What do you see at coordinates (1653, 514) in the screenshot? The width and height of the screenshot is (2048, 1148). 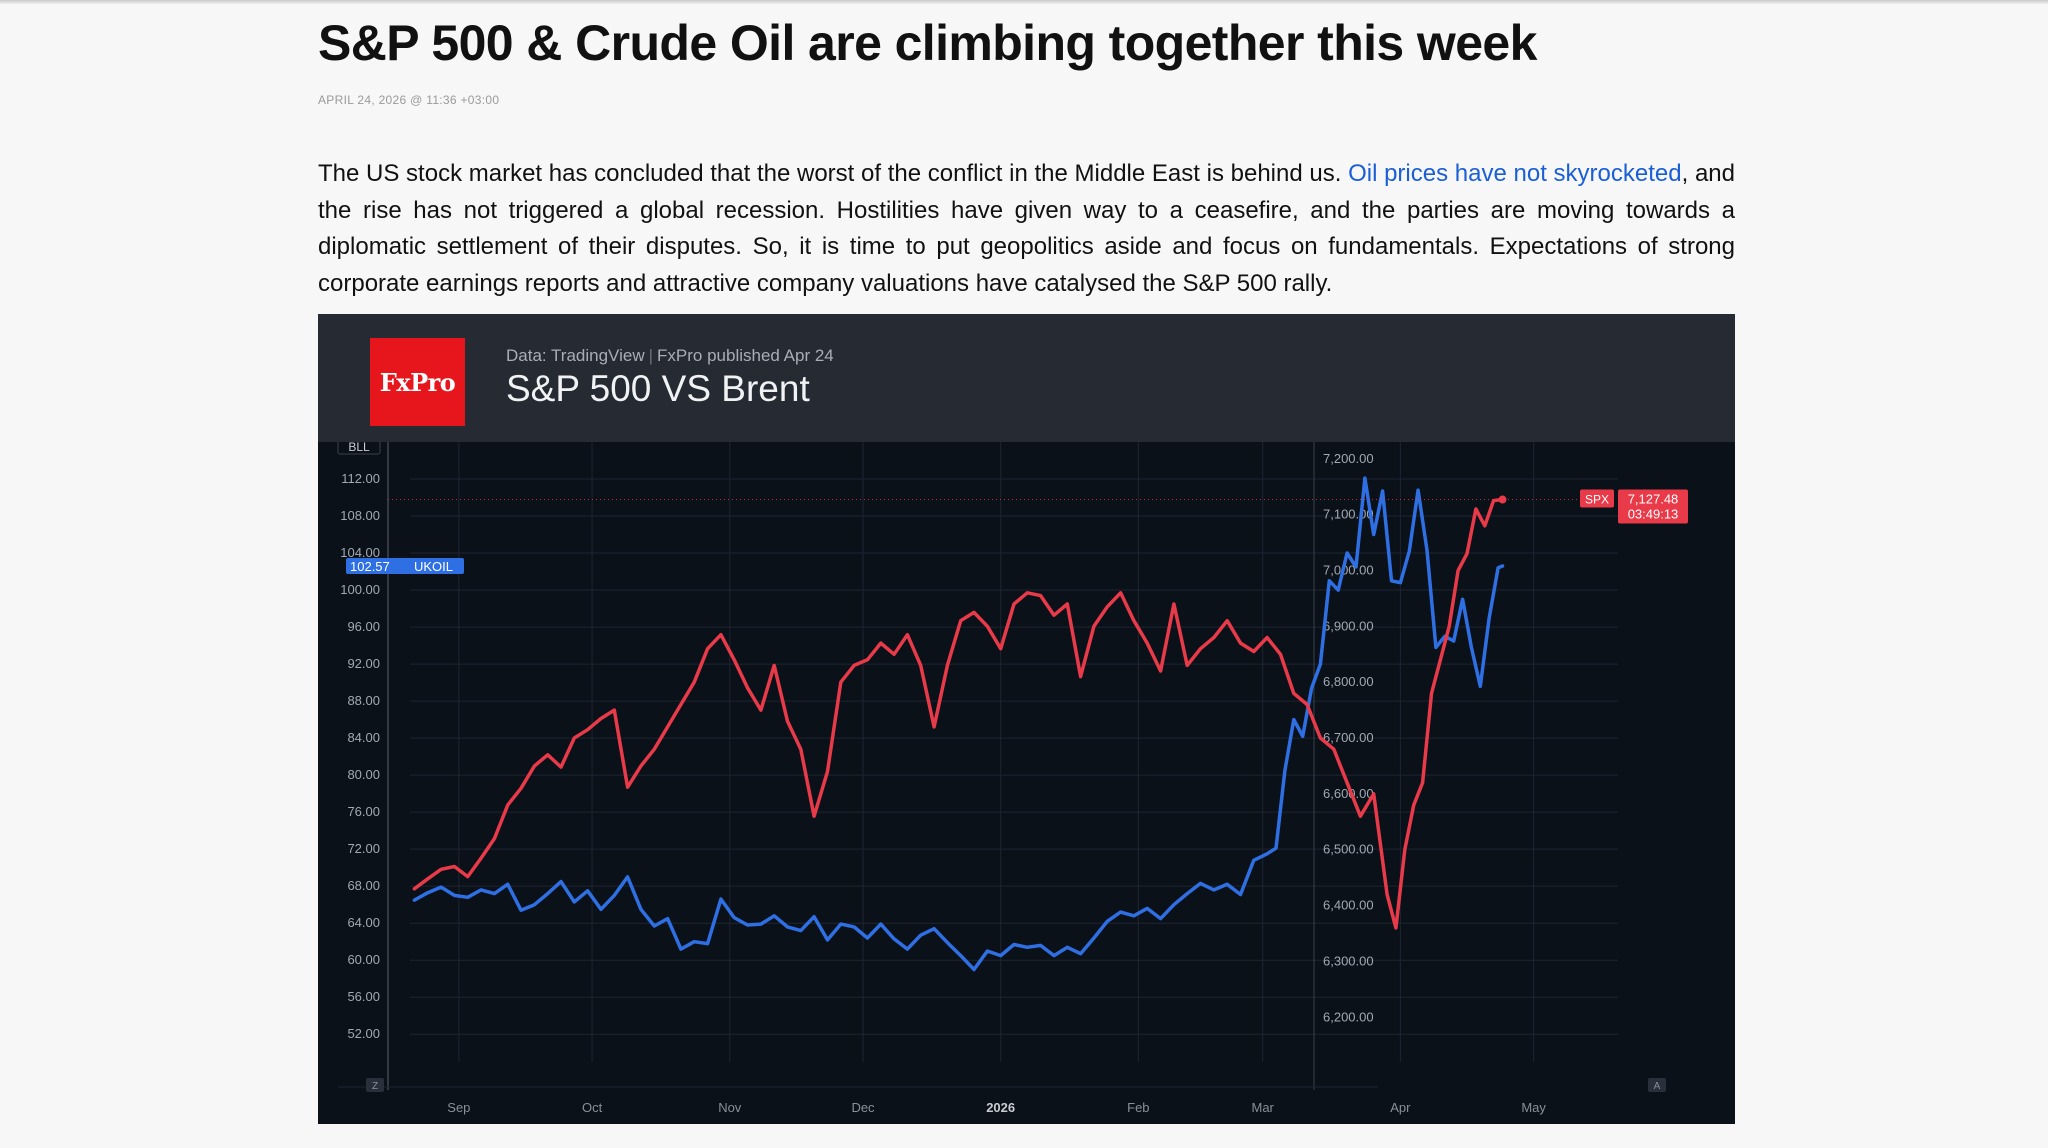 I see `spx-countdown: 03:49:13` at bounding box center [1653, 514].